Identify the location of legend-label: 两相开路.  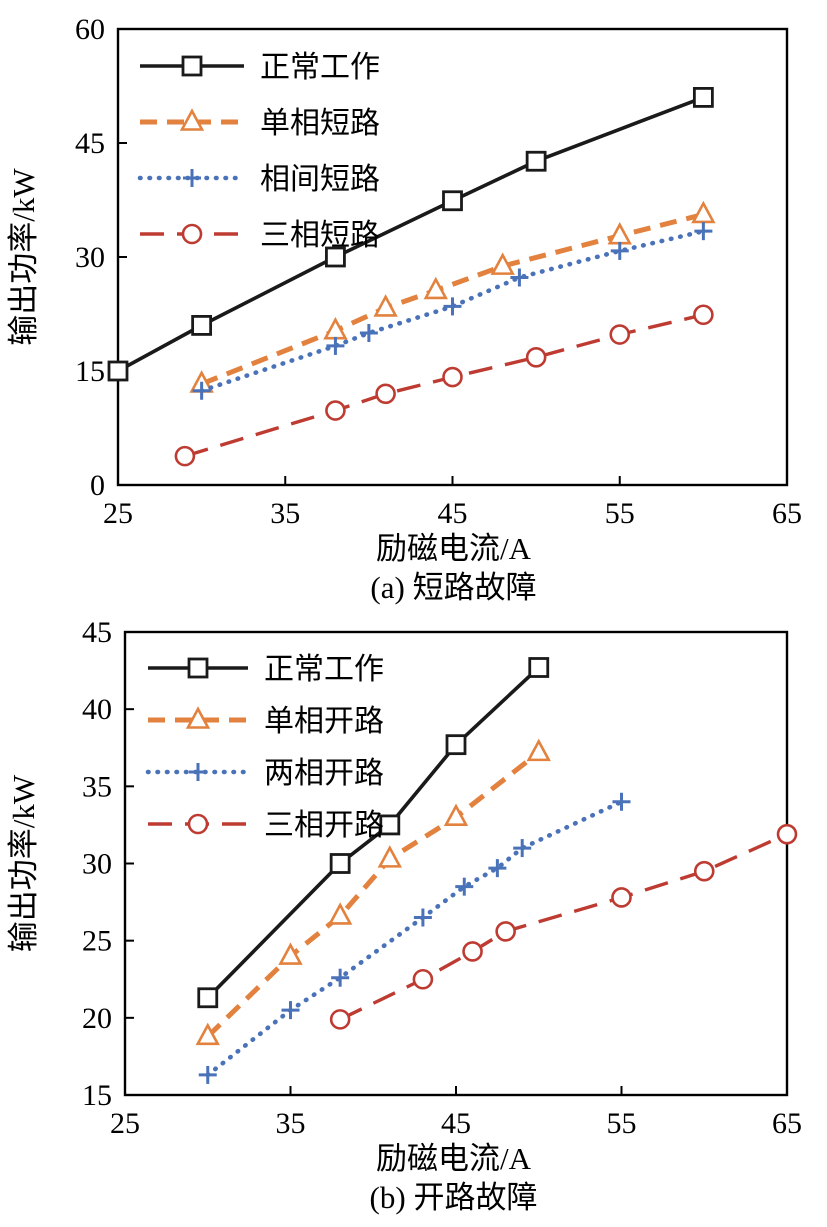
(324, 773).